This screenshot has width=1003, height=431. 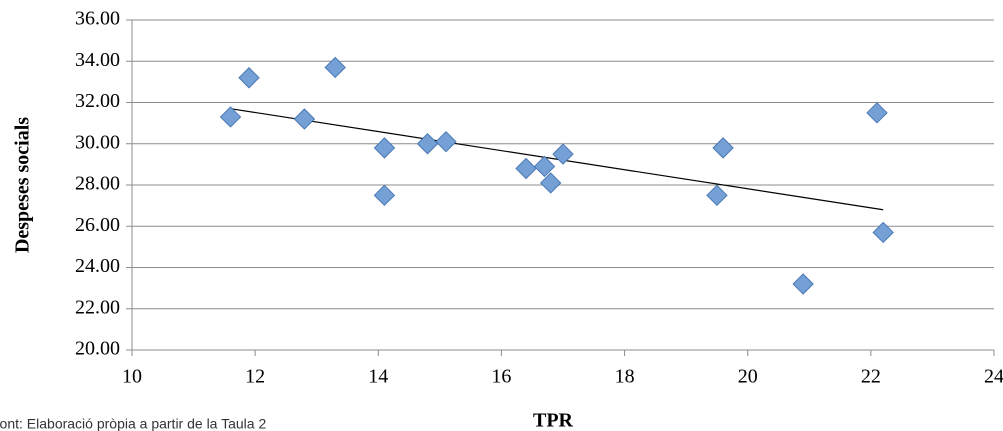 What do you see at coordinates (23, 185) in the screenshot?
I see `y-axis-label: Despeses socials` at bounding box center [23, 185].